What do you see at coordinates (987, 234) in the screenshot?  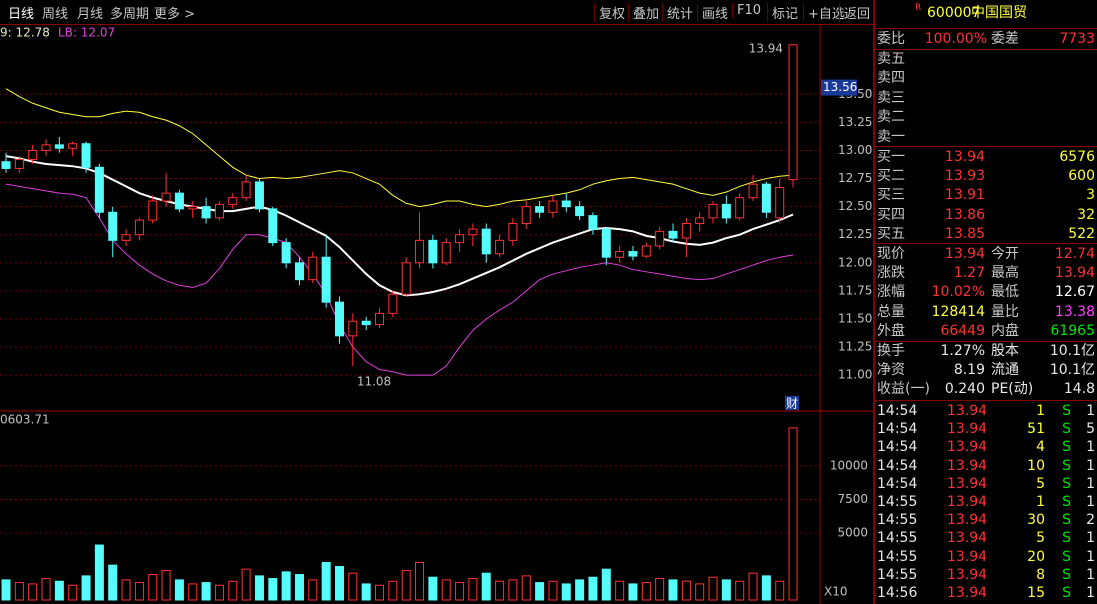 I see `quote-row: 买五 13.85 522` at bounding box center [987, 234].